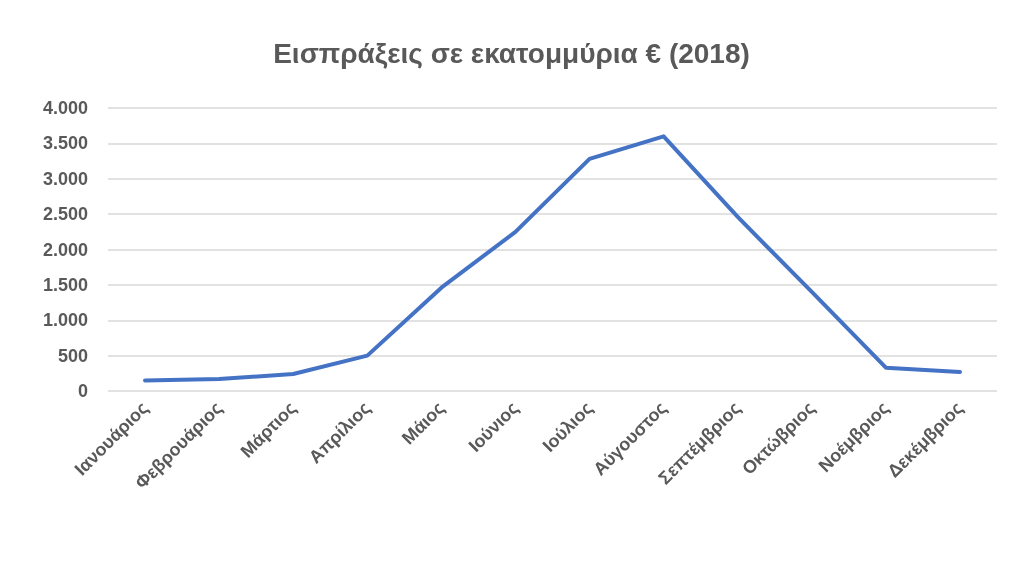 This screenshot has width=1023, height=563. What do you see at coordinates (72, 355) in the screenshot?
I see `y-tick-label: 500` at bounding box center [72, 355].